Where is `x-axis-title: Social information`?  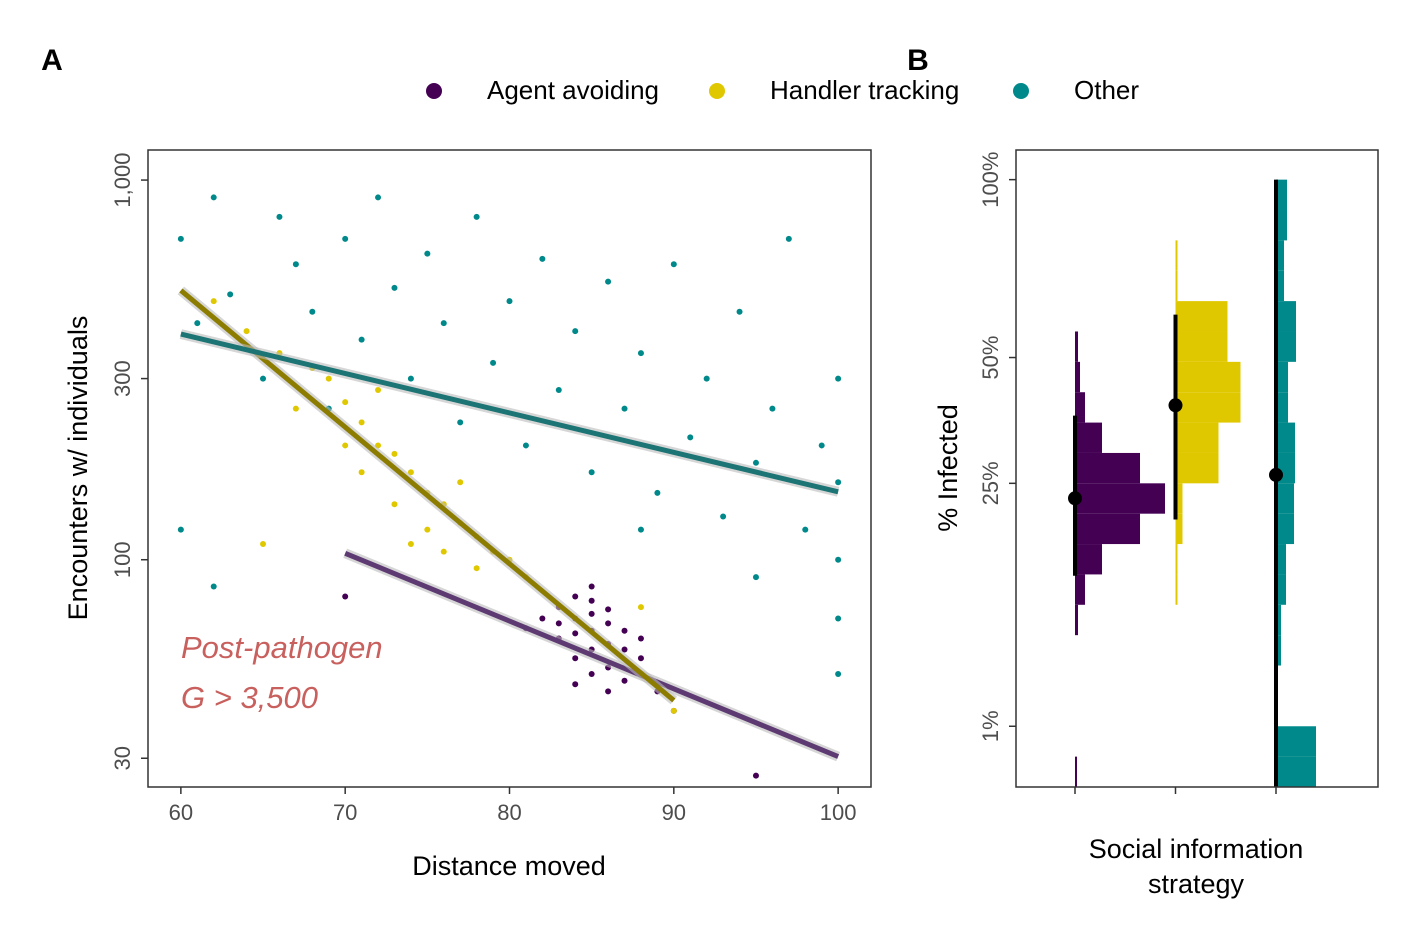
x-axis-title: Social information is located at coordinates (1196, 849).